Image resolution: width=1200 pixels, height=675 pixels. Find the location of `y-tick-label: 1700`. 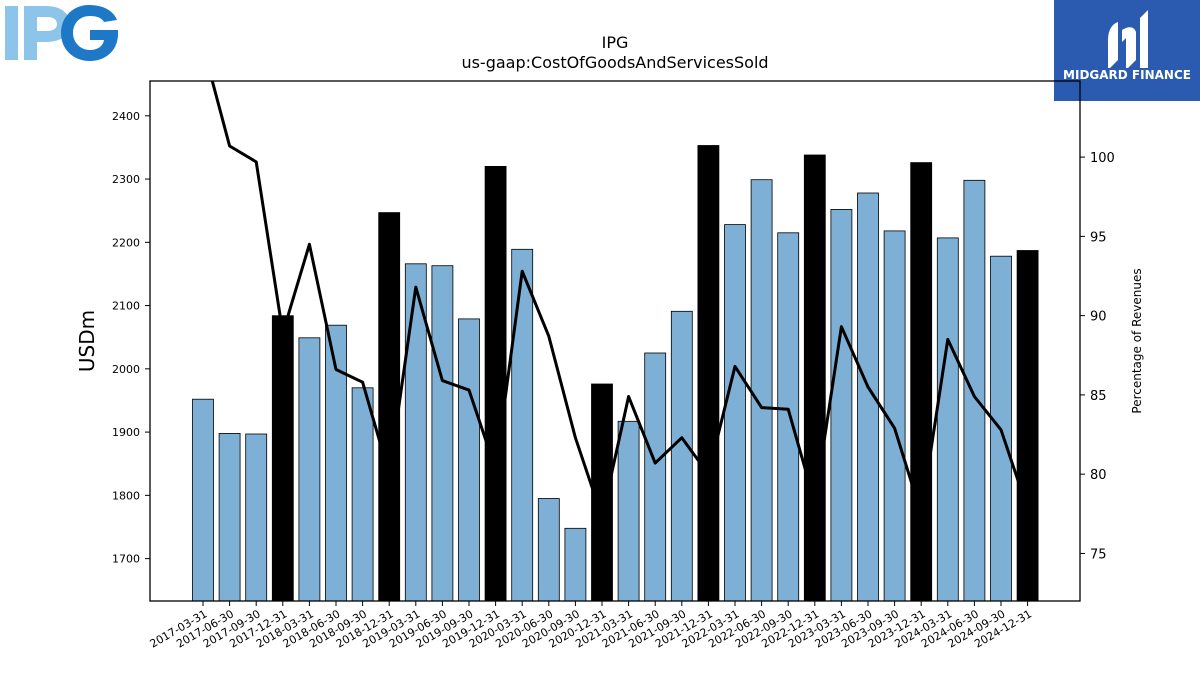

y-tick-label: 1700 is located at coordinates (126, 559).